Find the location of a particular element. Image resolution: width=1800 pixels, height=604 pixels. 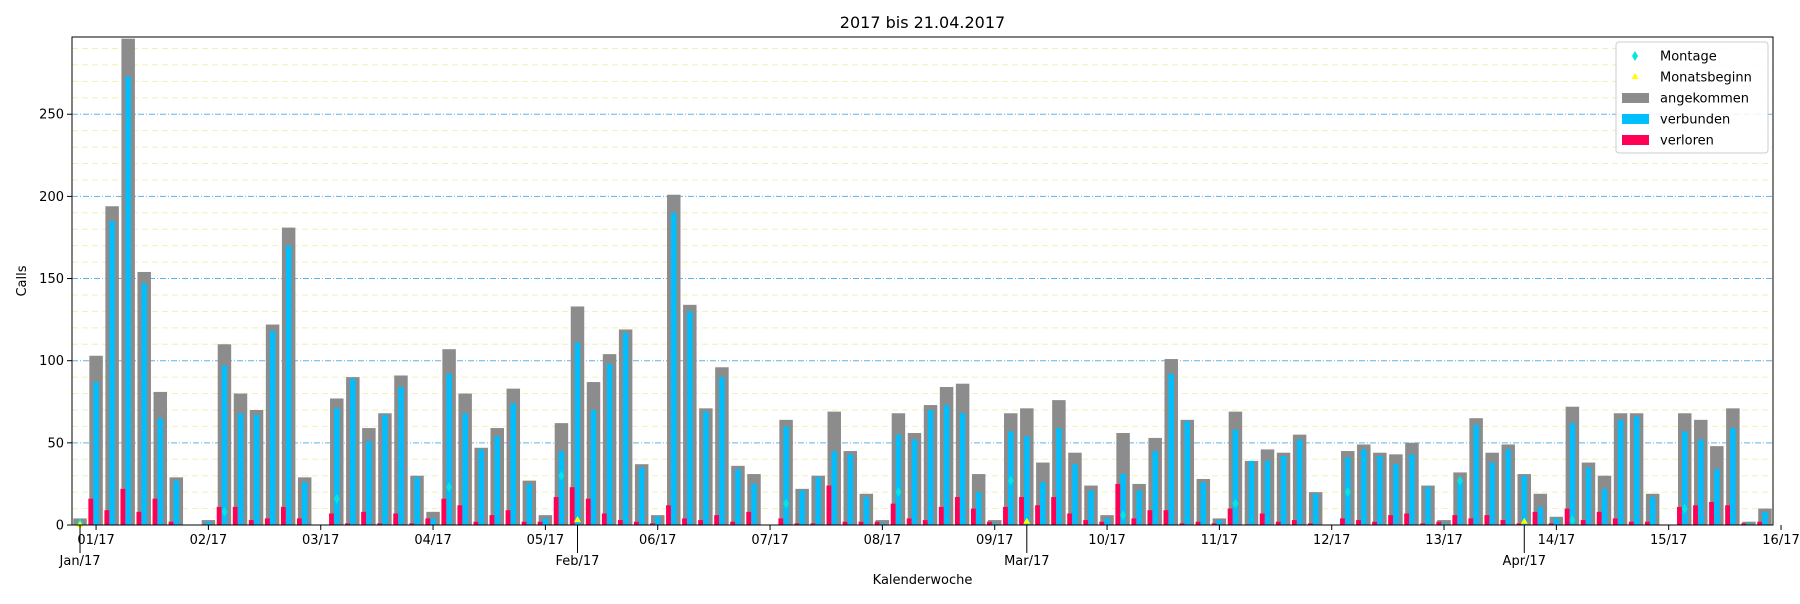

y-tick-label: 250 is located at coordinates (51, 115).